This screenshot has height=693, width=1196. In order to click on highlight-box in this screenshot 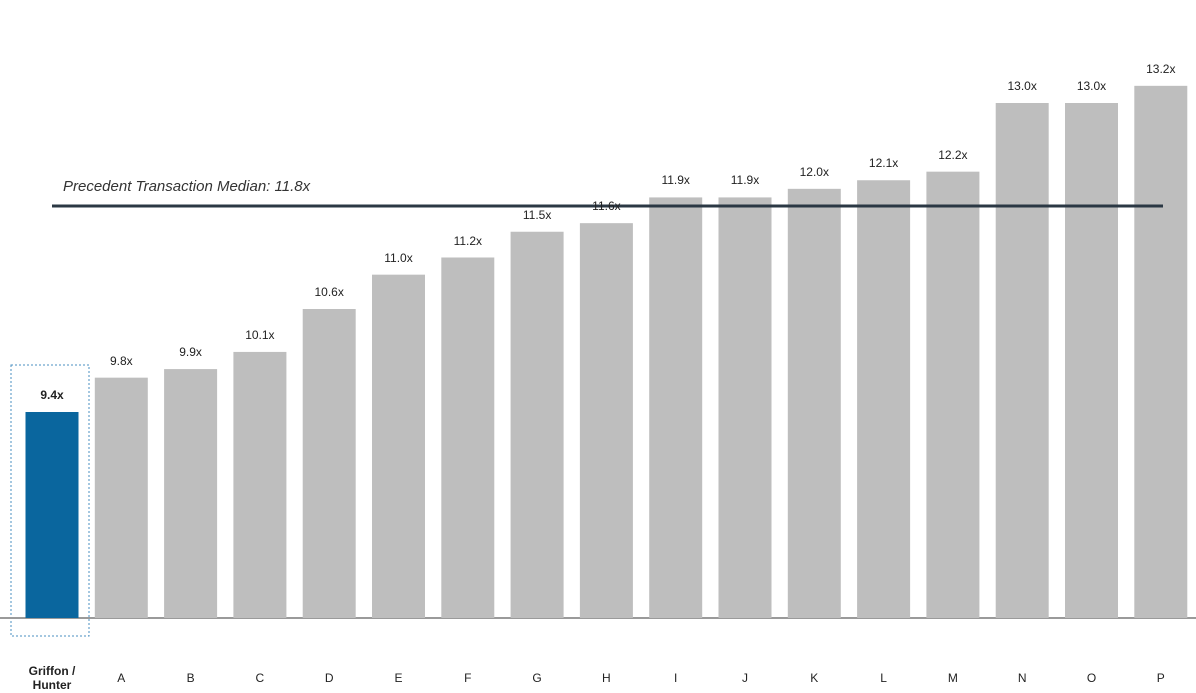, I will do `click(50, 500)`.